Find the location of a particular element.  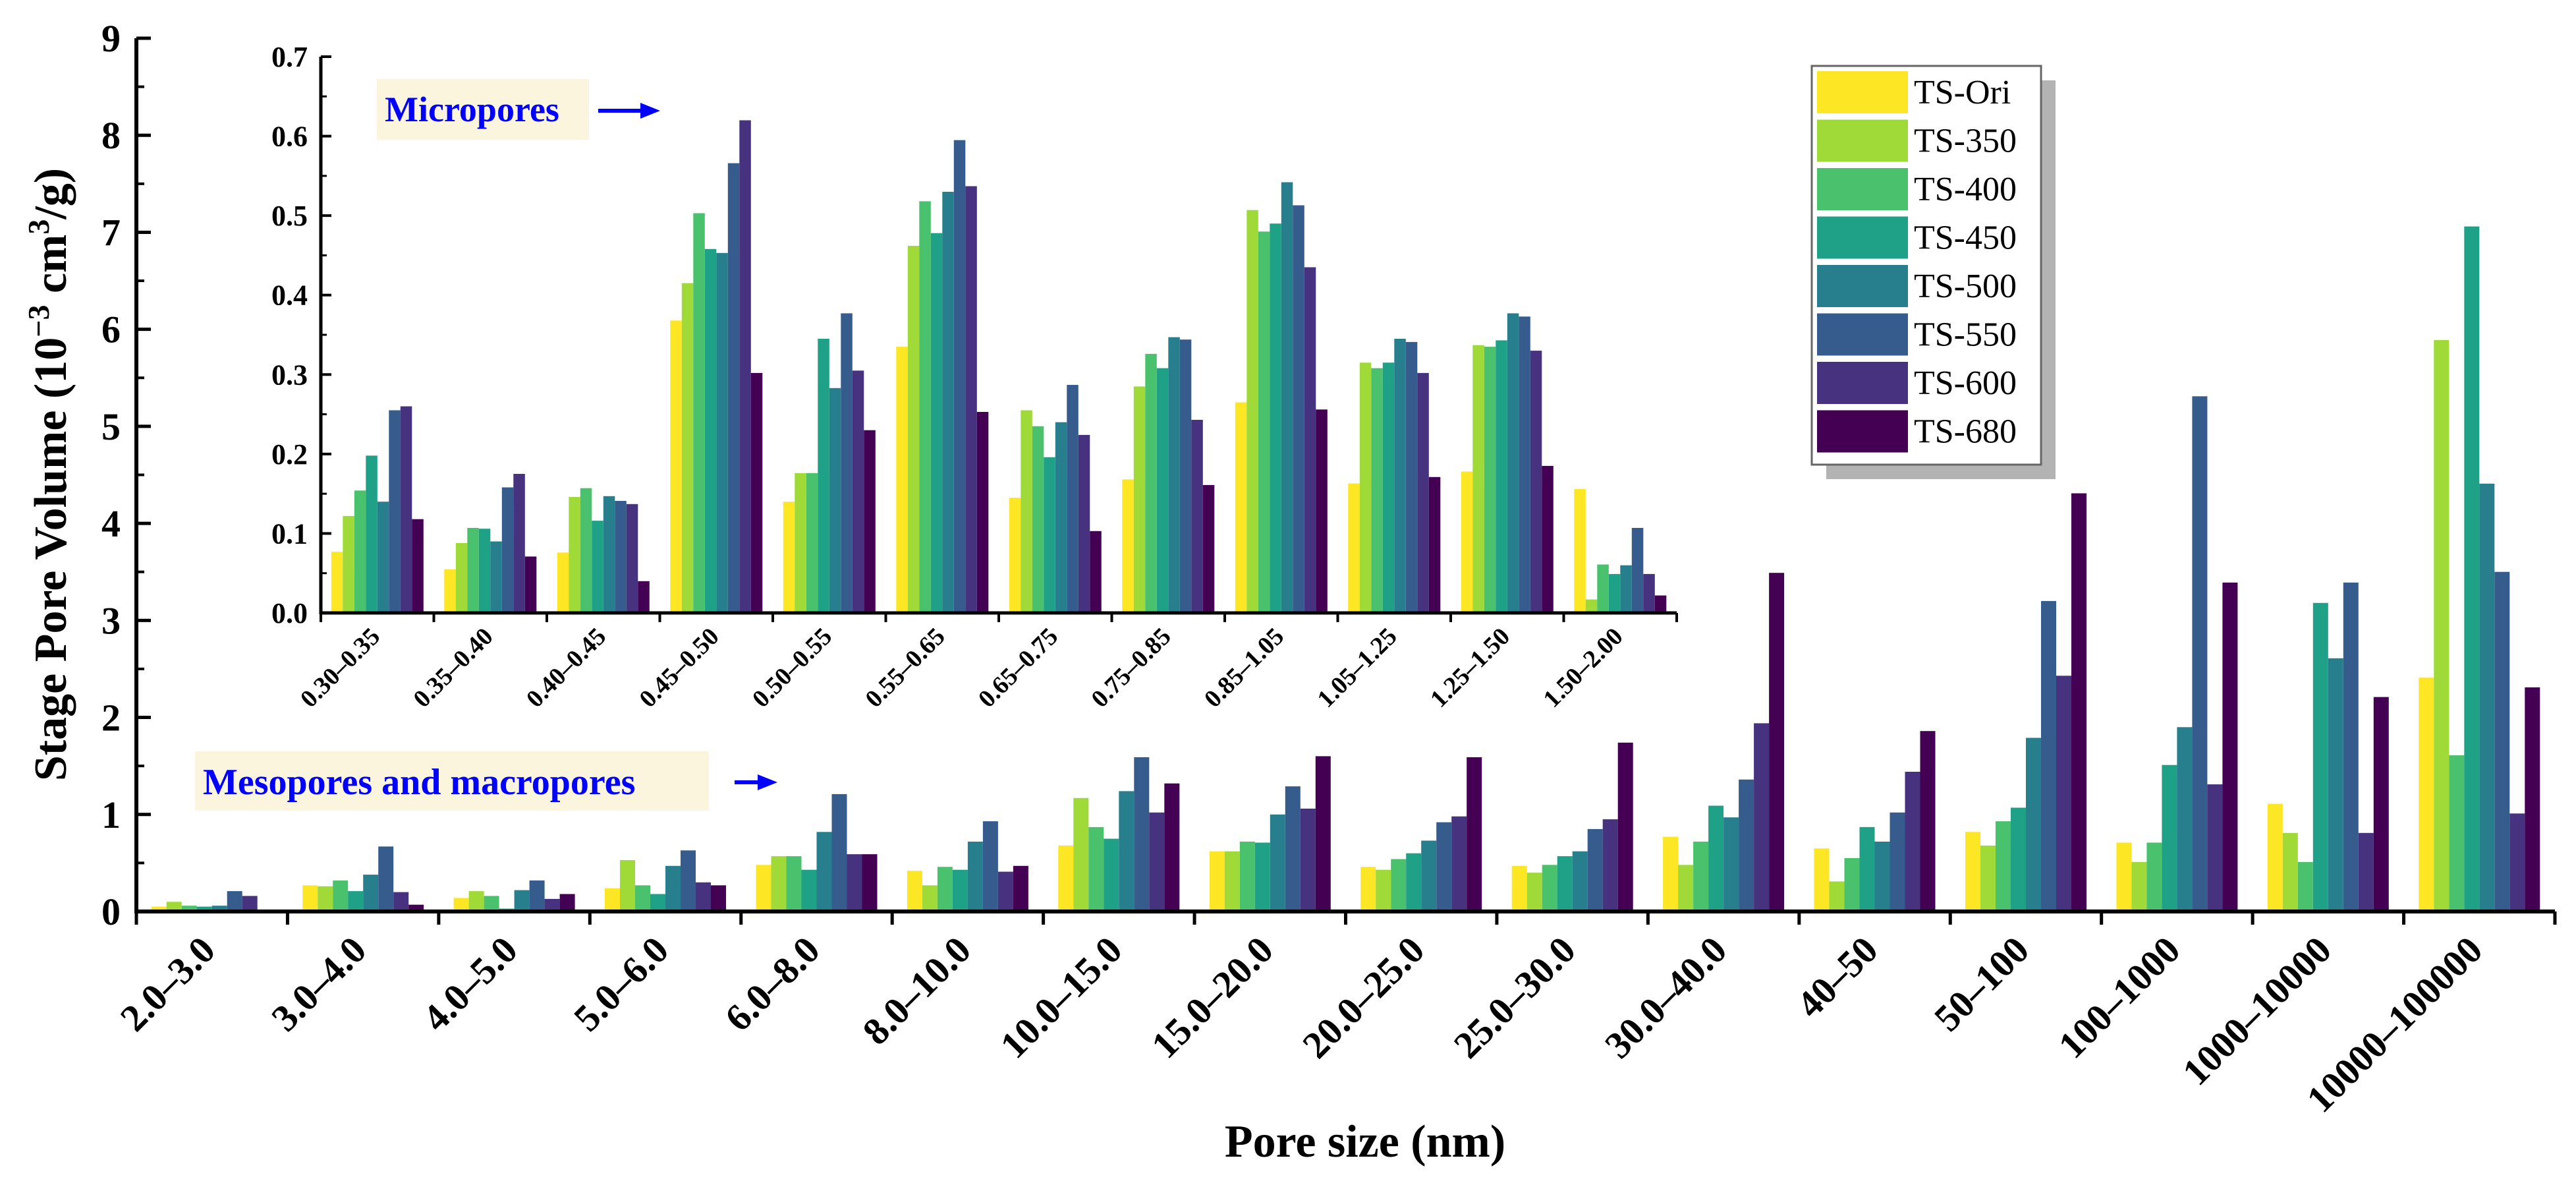

legend-label-ts-680: TS-680 is located at coordinates (1965, 432).